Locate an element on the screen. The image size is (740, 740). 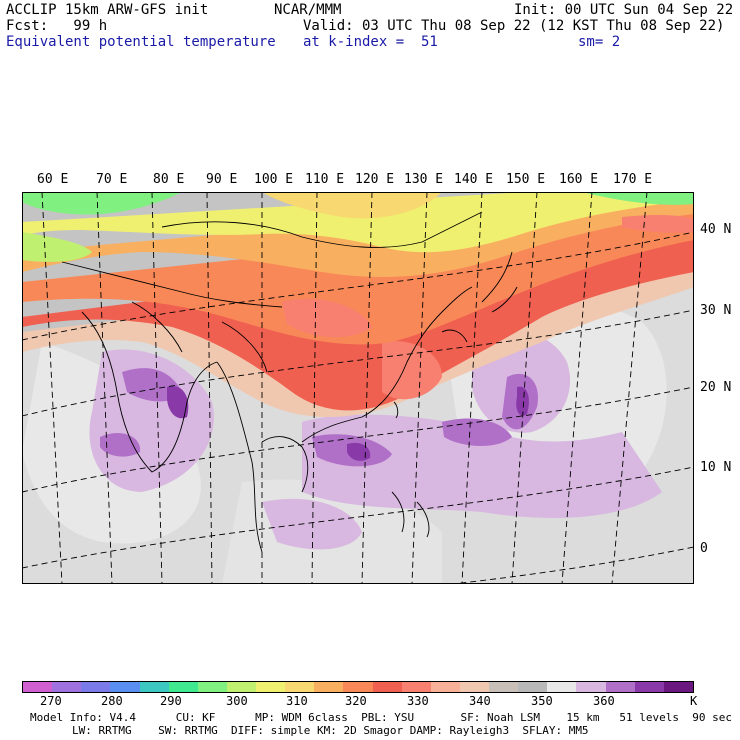
coastline-philippines is located at coordinates (410, 514).